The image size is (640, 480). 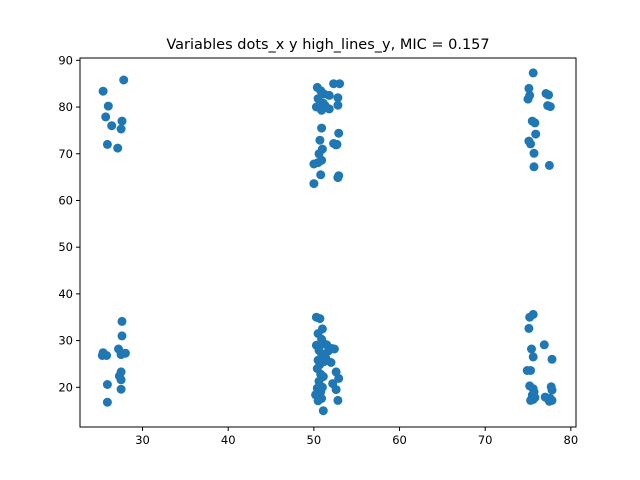 I want to click on x-axis: 30 40 50 60 70 80, so click(x=356, y=437).